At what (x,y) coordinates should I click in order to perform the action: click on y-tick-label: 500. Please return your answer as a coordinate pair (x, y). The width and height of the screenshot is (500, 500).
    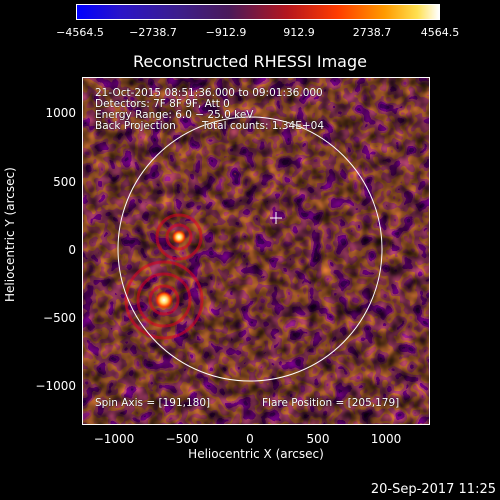
    Looking at the image, I should click on (64, 182).